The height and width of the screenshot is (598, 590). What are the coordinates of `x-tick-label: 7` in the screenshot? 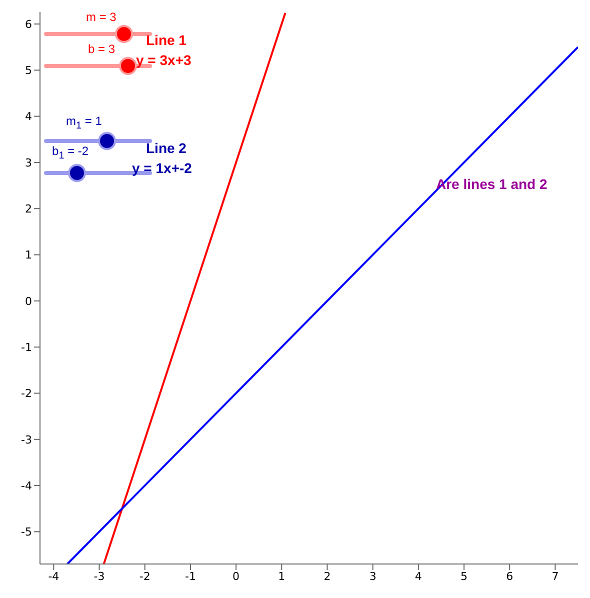 It's located at (555, 576).